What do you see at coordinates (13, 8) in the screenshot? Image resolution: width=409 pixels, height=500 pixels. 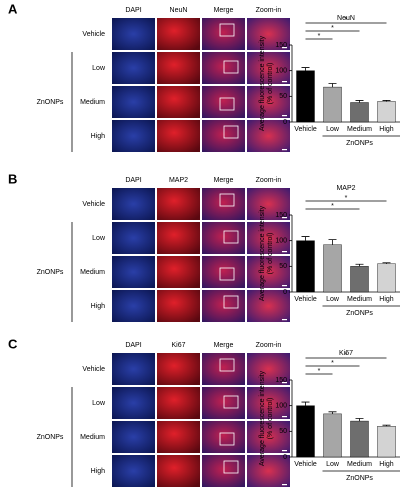 I see `panel-label: A` at bounding box center [13, 8].